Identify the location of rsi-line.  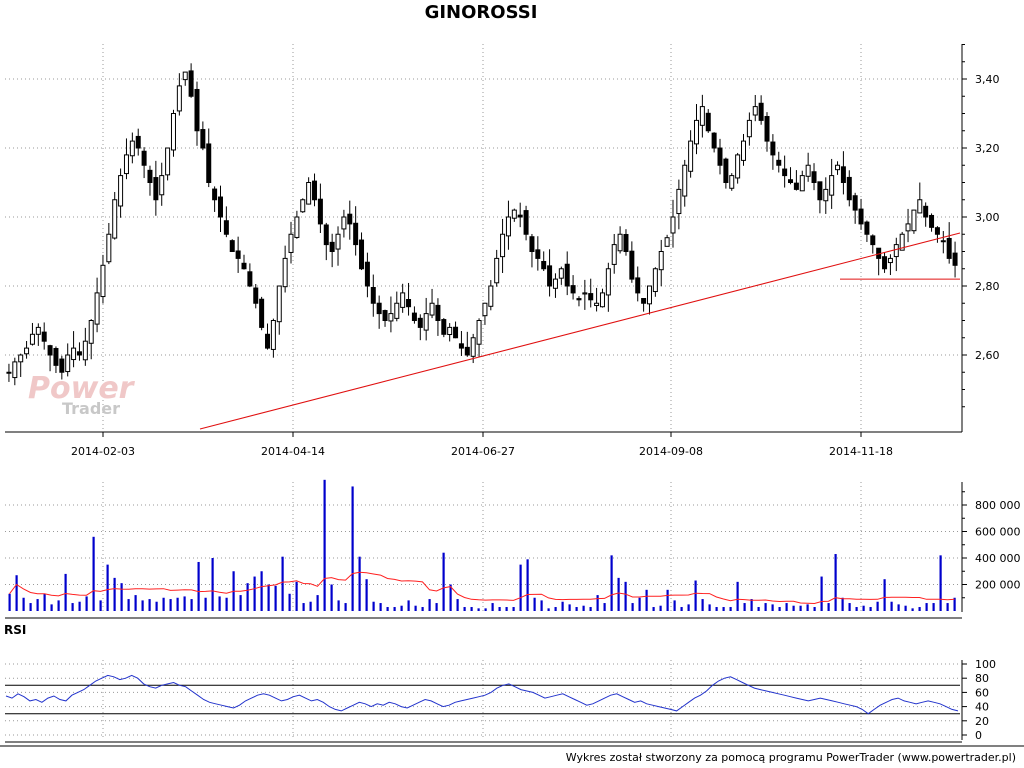
(482, 694).